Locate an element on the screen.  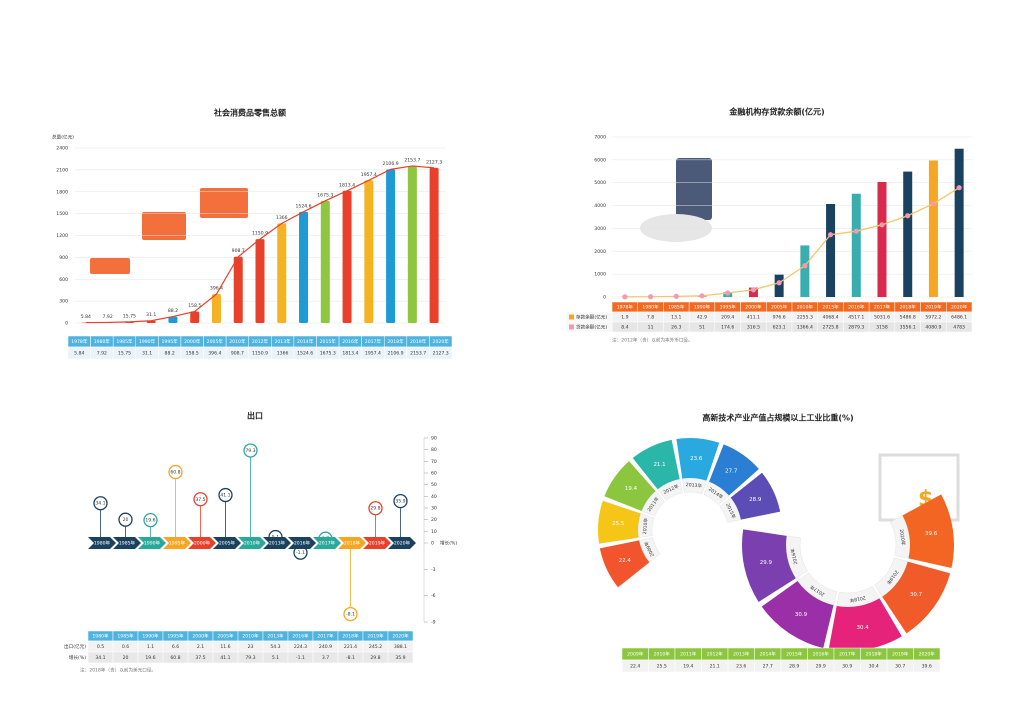
y-tick-label: 0 is located at coordinates (66, 324).